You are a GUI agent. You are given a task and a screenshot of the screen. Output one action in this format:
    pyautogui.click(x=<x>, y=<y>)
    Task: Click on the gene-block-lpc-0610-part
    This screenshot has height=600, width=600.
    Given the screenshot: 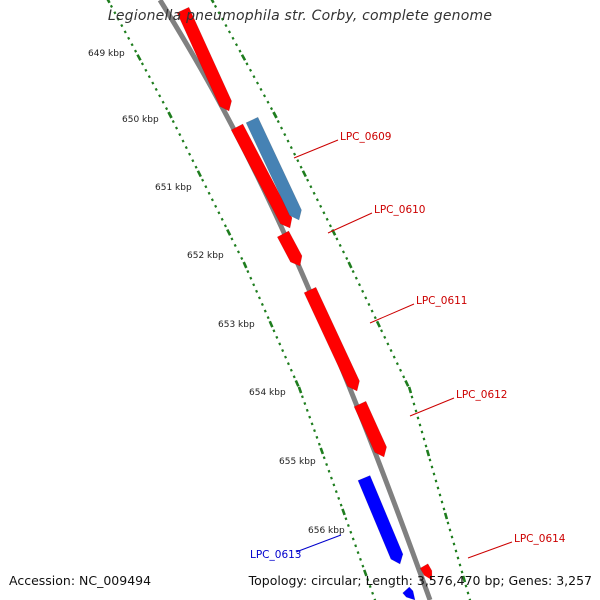 What is the action you would take?
    pyautogui.click(x=261, y=176)
    